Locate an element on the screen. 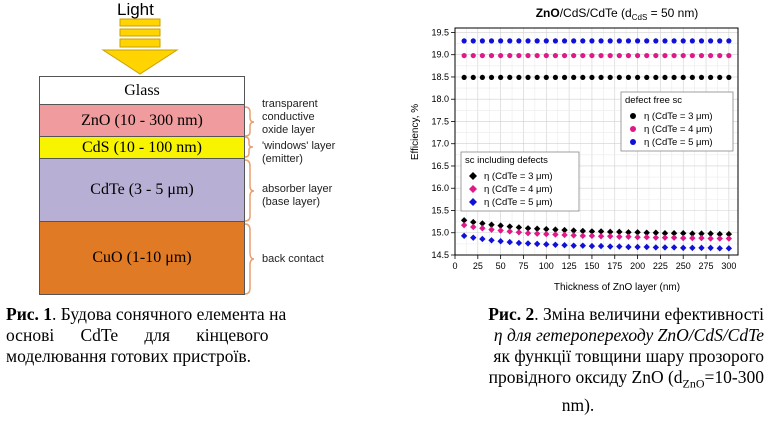 This screenshot has width=773, height=430. note-tco-line: transparent is located at coordinates (290, 104).